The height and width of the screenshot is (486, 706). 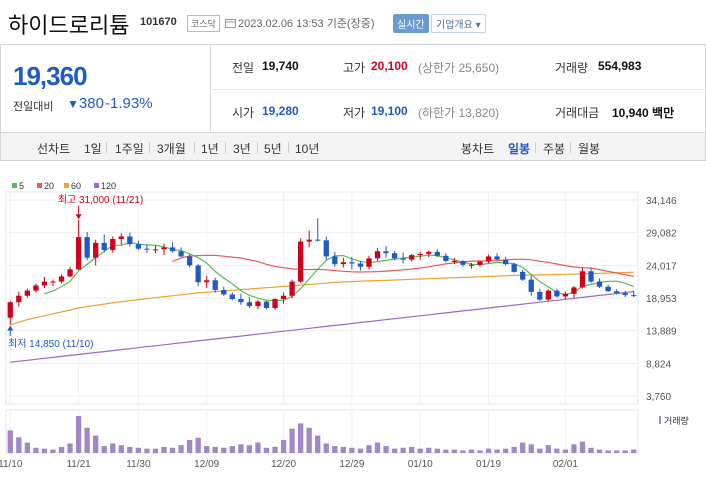 What do you see at coordinates (307, 149) in the screenshot?
I see `range-10y: 10년` at bounding box center [307, 149].